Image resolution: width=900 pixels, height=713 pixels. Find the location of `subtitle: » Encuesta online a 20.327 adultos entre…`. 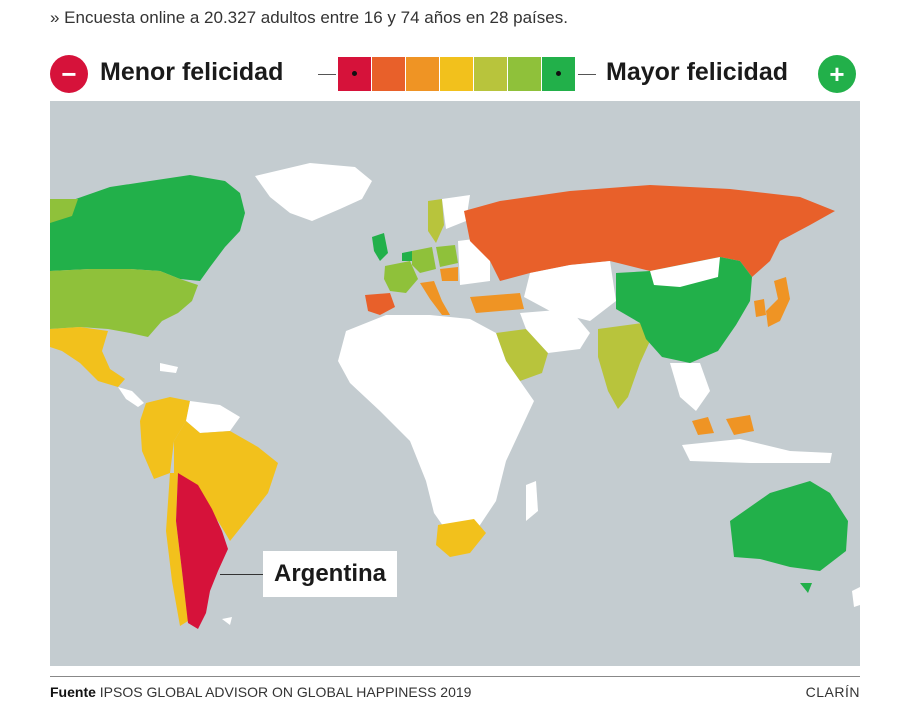

subtitle: » Encuesta online a 20.327 adultos entre… is located at coordinates (309, 17).